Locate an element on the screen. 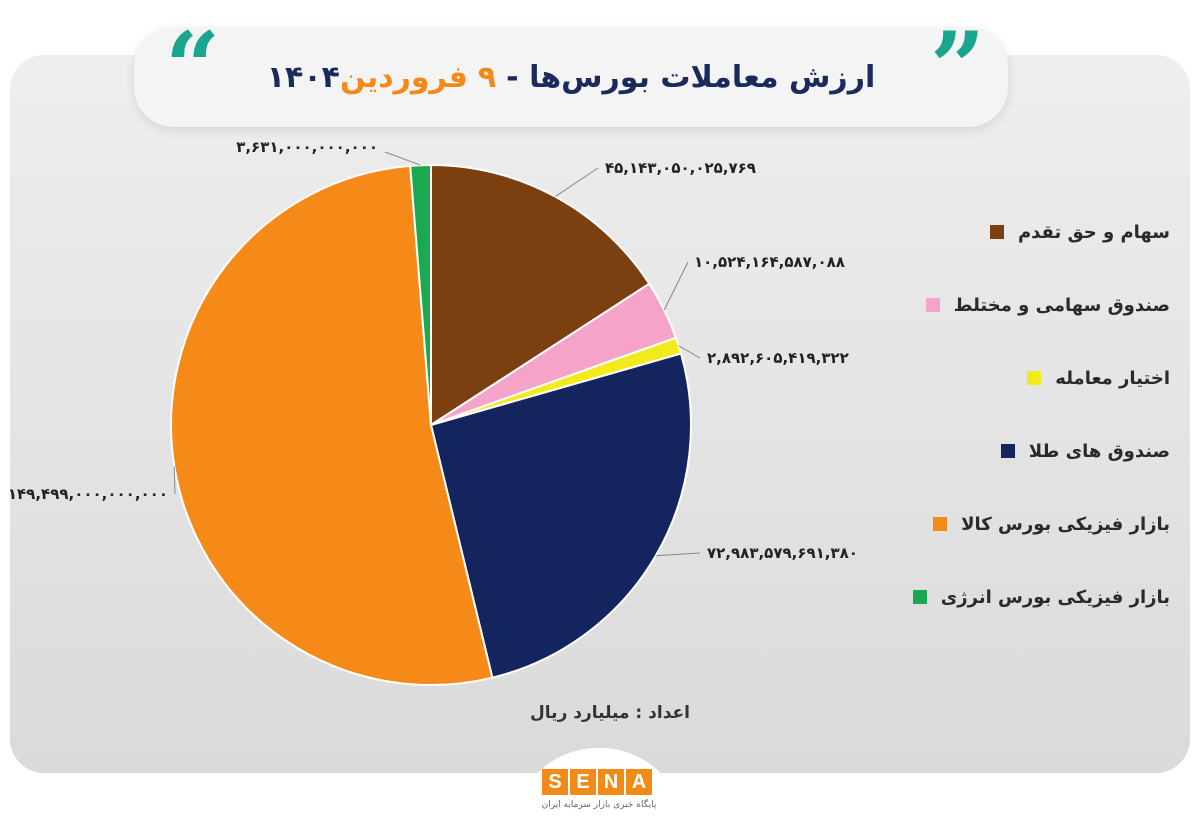  data-label: ۴۵,۱۴۳,۰۵۰,۰۲۵,۷۶۹ is located at coordinates (680, 168).